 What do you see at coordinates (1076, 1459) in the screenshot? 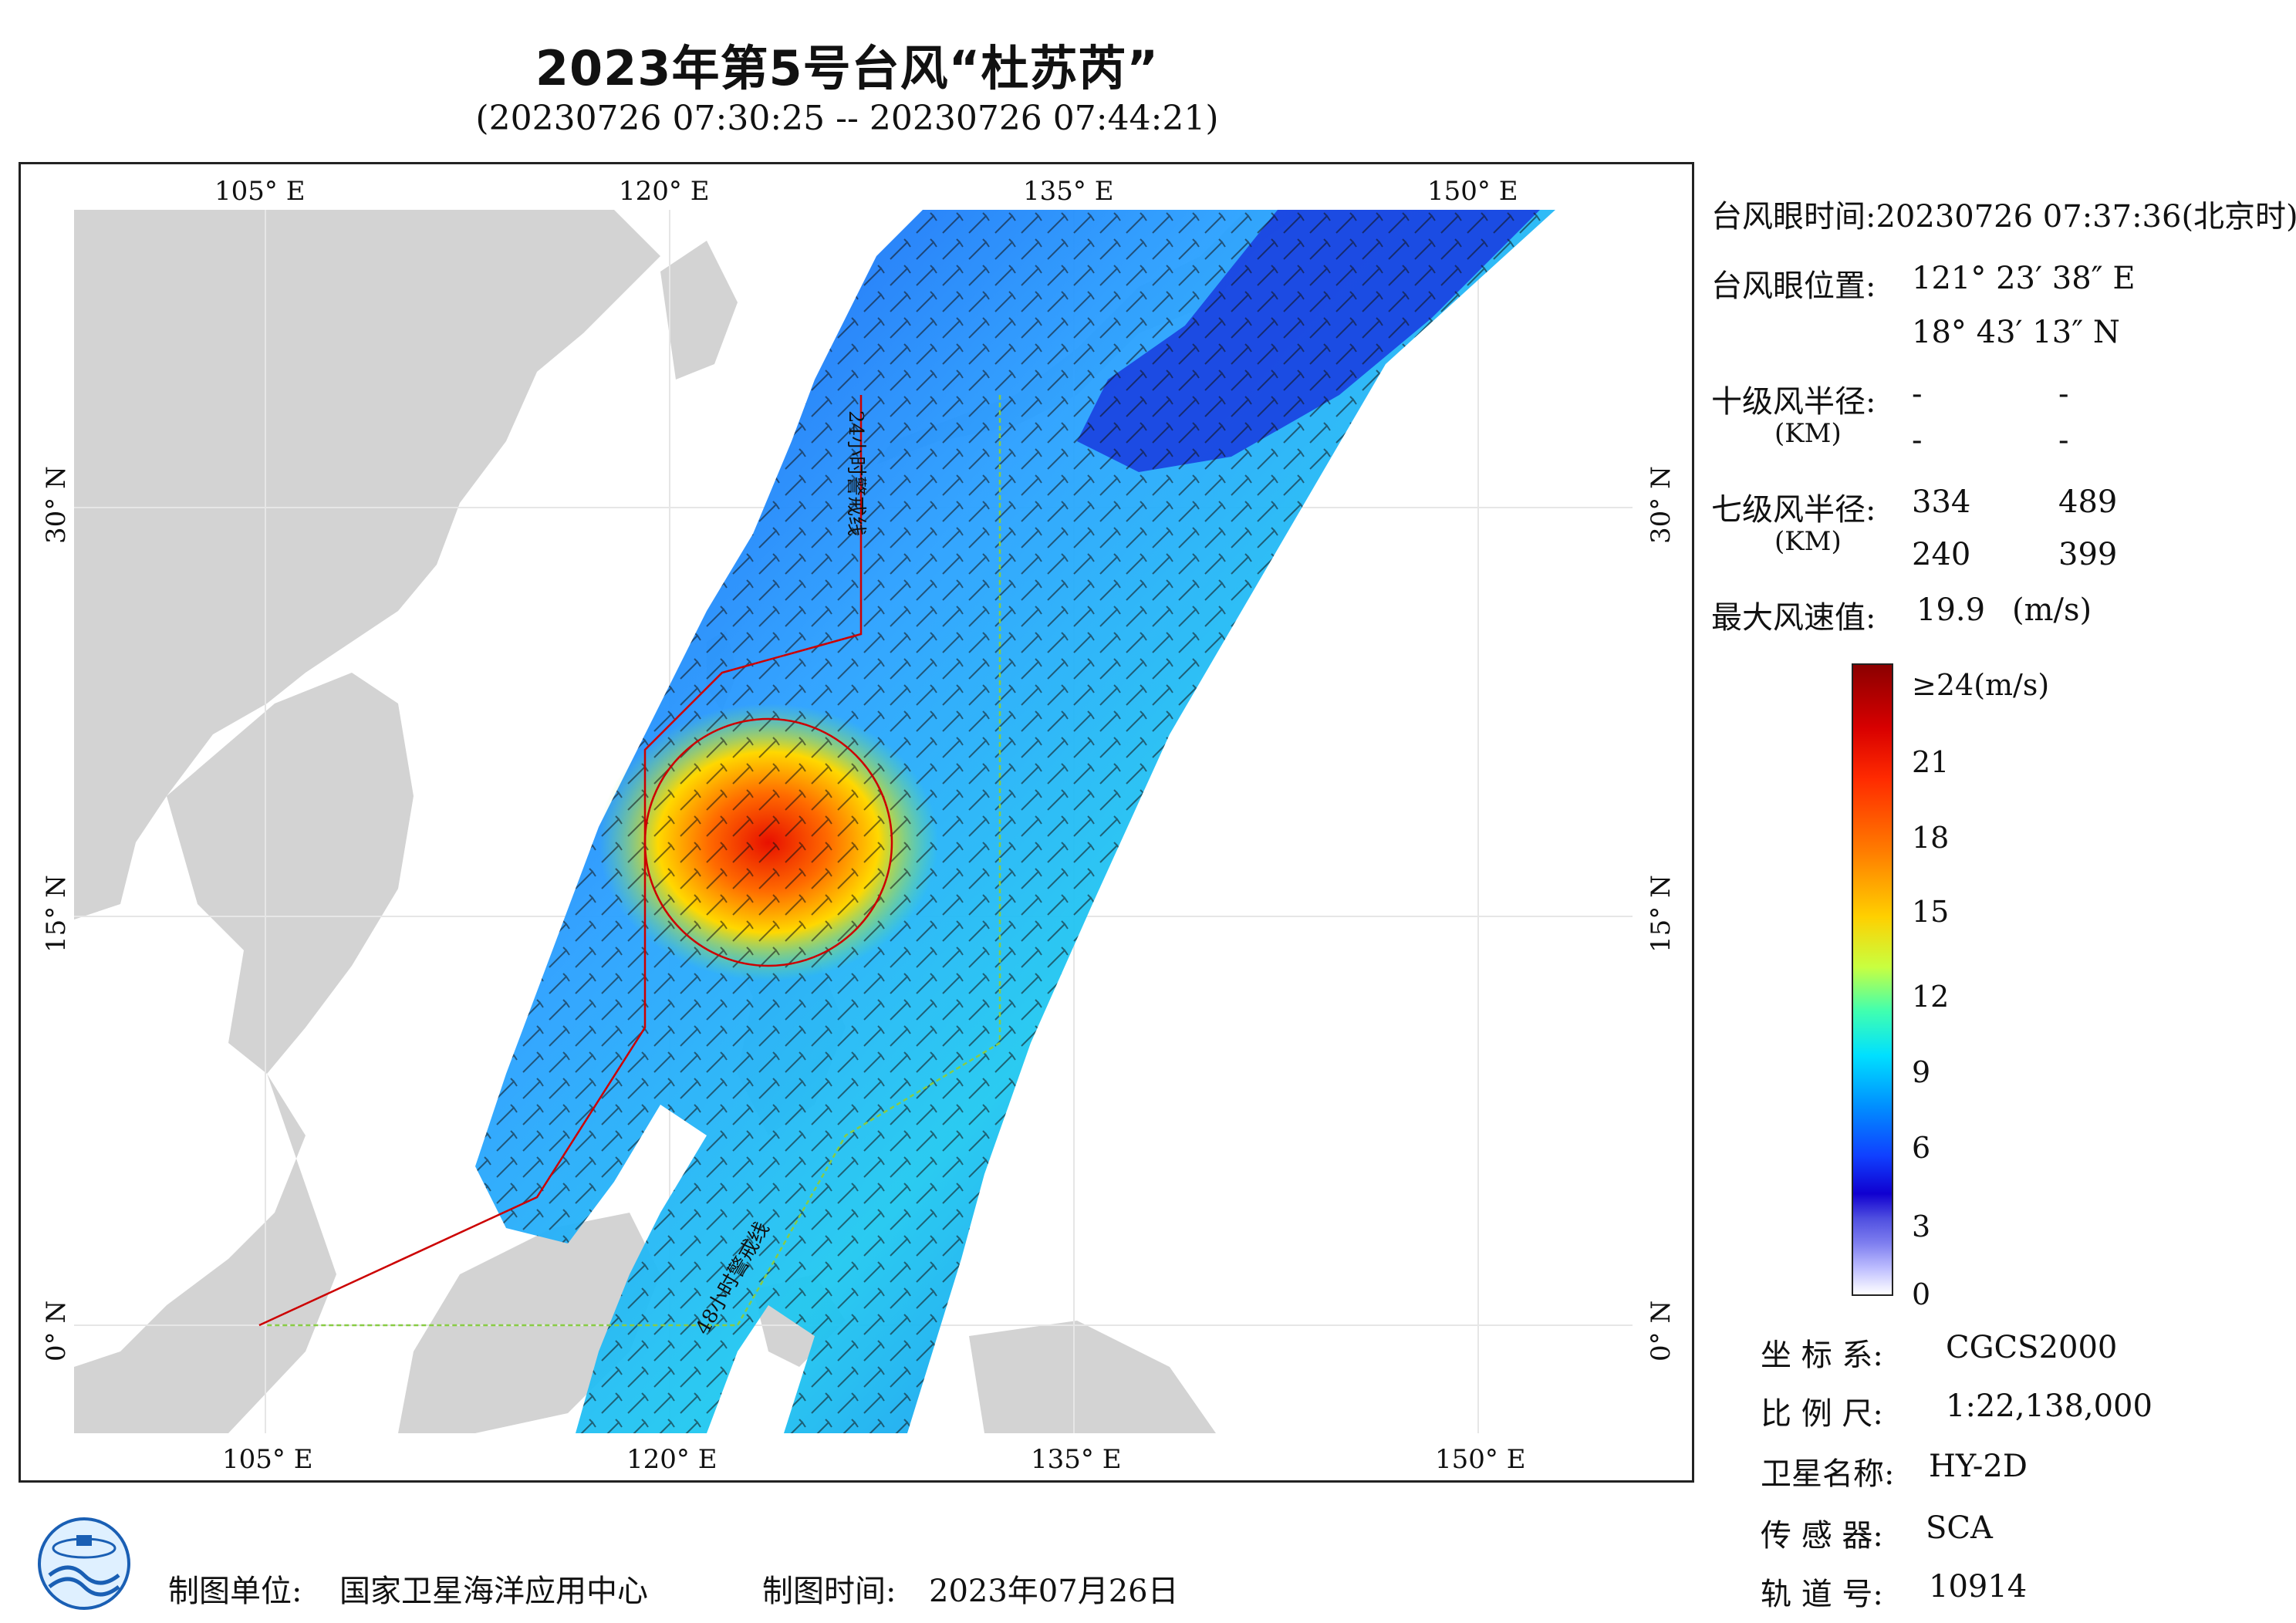
I see `lon-tick-bottom-135: 135° E` at bounding box center [1076, 1459].